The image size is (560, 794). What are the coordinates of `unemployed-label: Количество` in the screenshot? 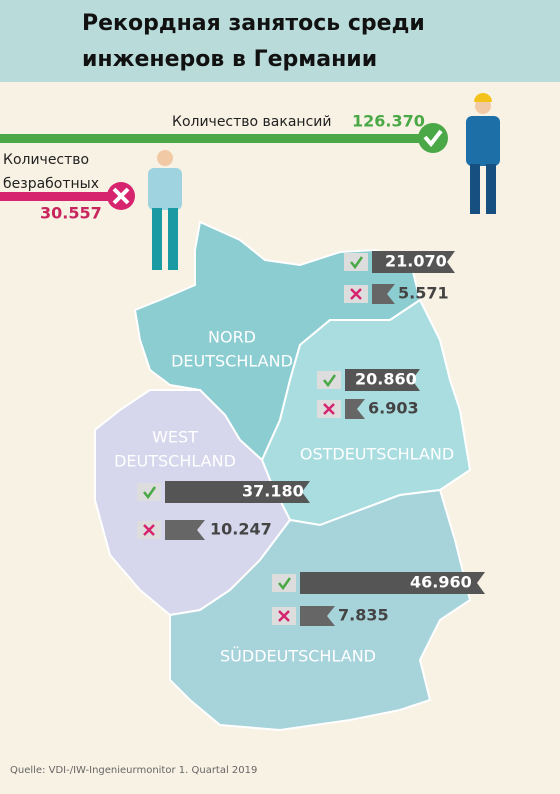 It's located at (46, 160).